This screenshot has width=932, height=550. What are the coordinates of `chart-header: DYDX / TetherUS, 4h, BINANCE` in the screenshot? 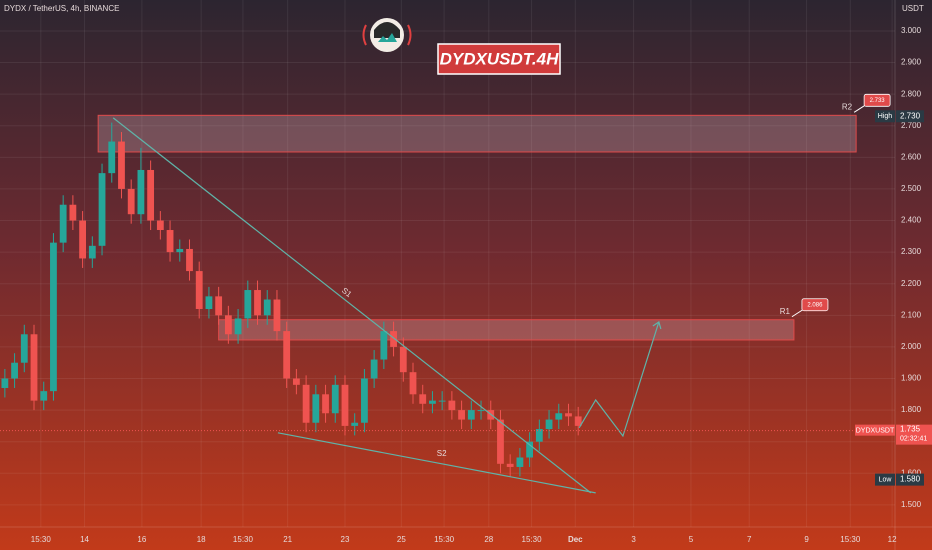 It's located at (61, 8).